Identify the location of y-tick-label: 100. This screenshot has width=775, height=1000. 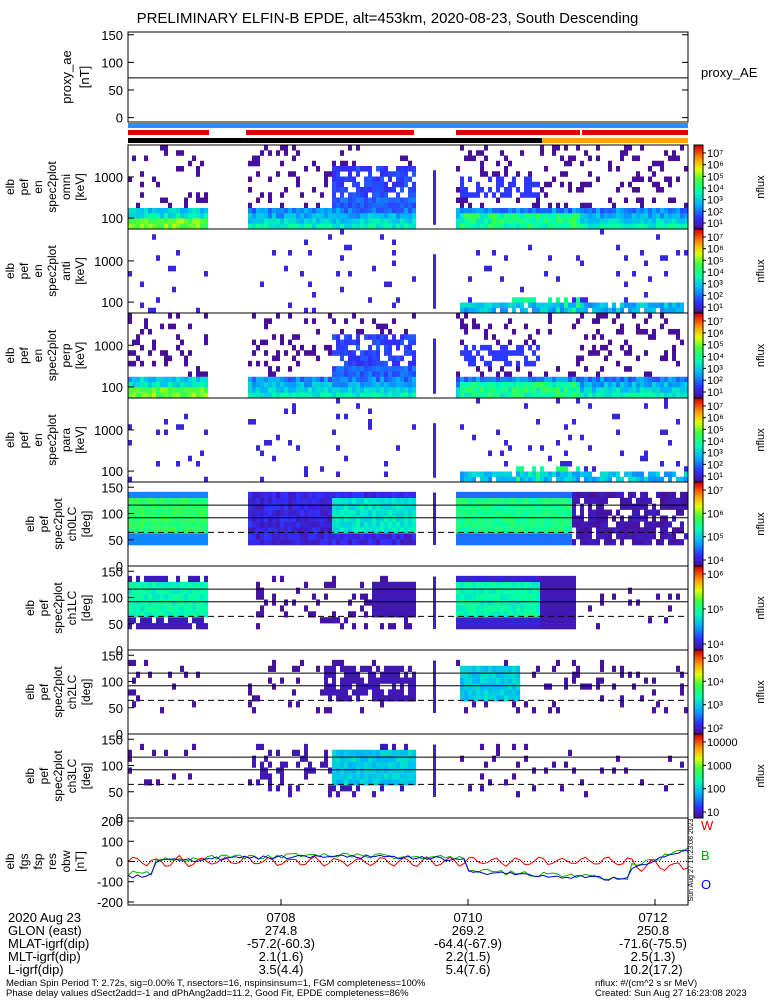
(112, 387).